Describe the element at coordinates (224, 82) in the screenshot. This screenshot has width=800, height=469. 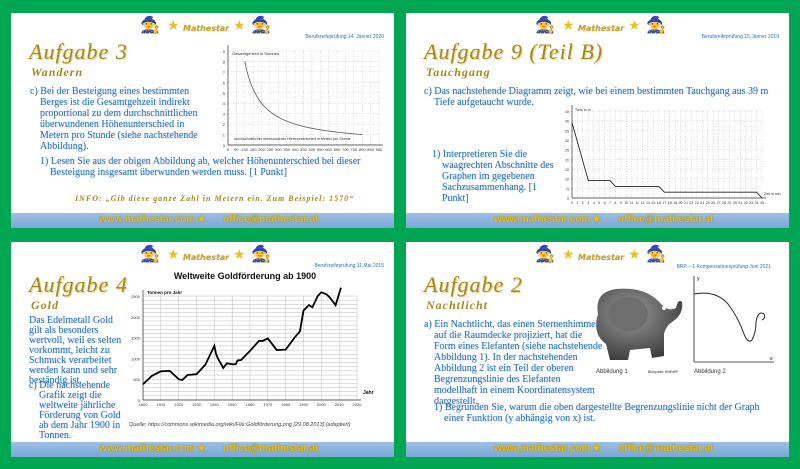
I see `y-tick-label: 6` at that location.